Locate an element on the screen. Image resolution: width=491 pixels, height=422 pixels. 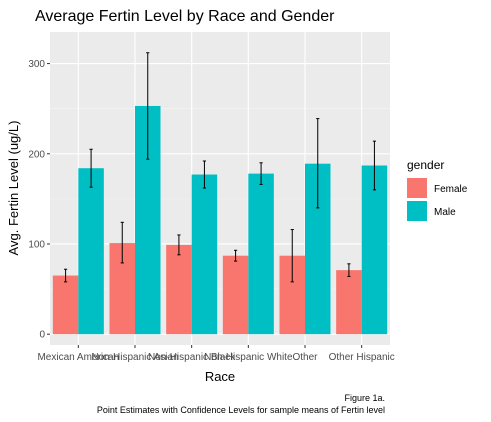
x-tick-label: Non-Hispanic Asian is located at coordinates (134, 357).